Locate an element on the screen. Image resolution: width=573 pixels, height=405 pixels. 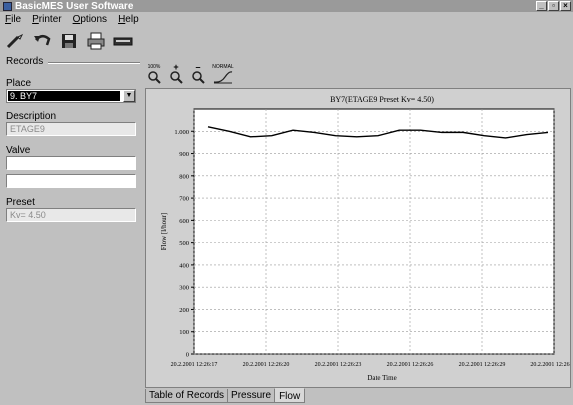
app-icon is located at coordinates (7, 6).